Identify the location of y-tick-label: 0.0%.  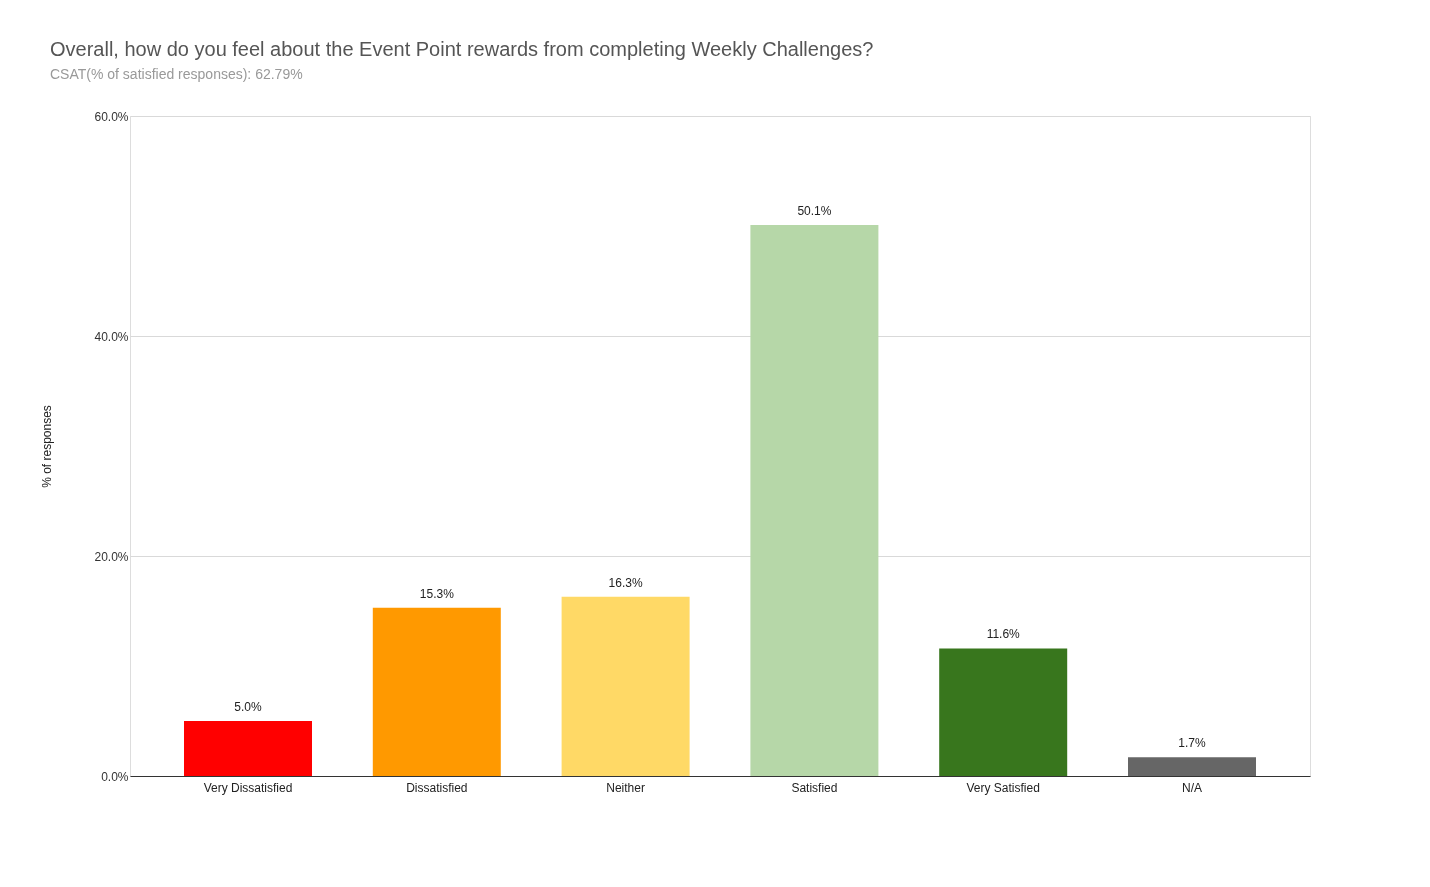
(115, 776).